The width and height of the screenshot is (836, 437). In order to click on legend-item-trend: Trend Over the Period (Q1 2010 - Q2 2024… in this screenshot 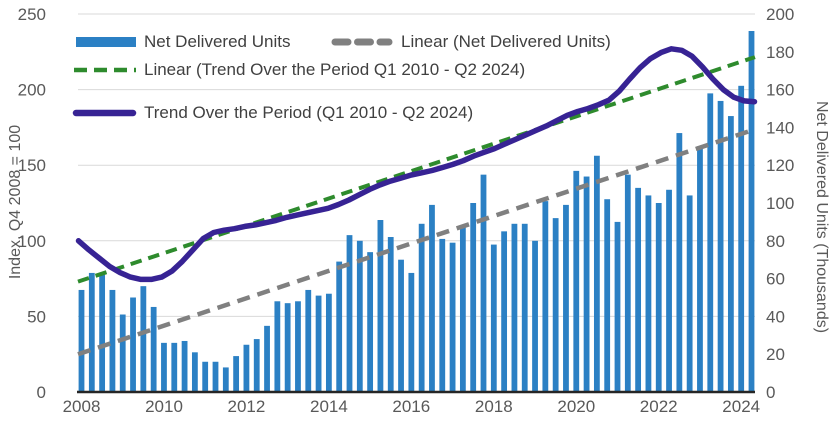, I will do `click(272, 113)`.